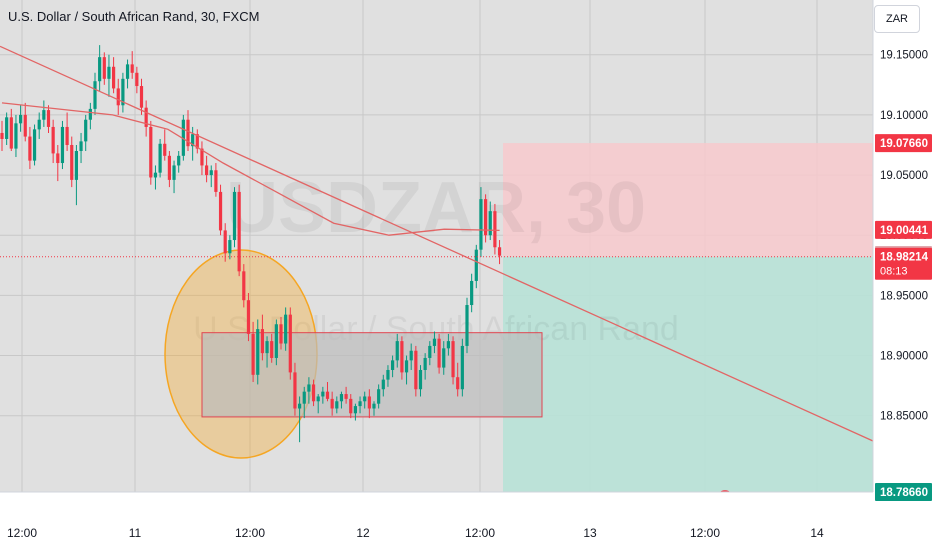 This screenshot has width=932, height=555. Describe the element at coordinates (903, 229) in the screenshot. I see `price-label-tag: 19.00441` at that location.